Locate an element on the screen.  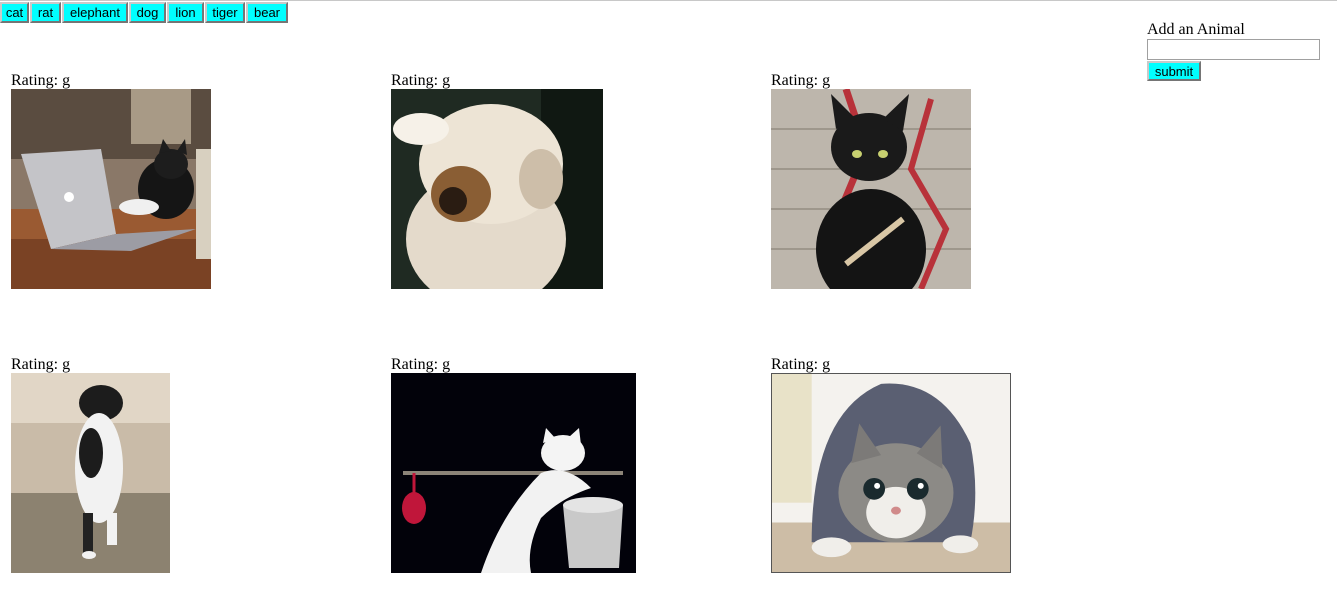
submit-button: submit is located at coordinates (1174, 71).